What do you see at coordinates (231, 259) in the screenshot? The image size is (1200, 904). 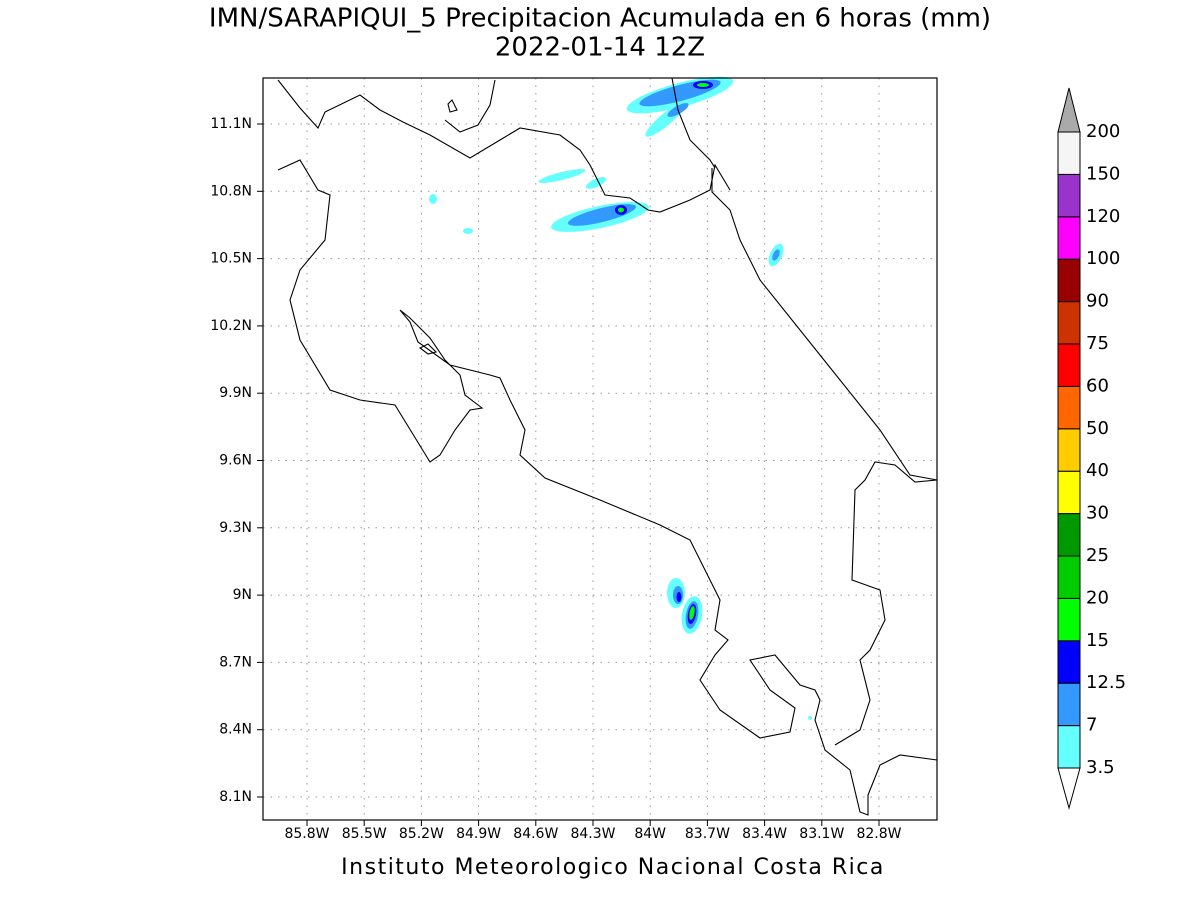 I see `y-tick-label: 10.5N` at bounding box center [231, 259].